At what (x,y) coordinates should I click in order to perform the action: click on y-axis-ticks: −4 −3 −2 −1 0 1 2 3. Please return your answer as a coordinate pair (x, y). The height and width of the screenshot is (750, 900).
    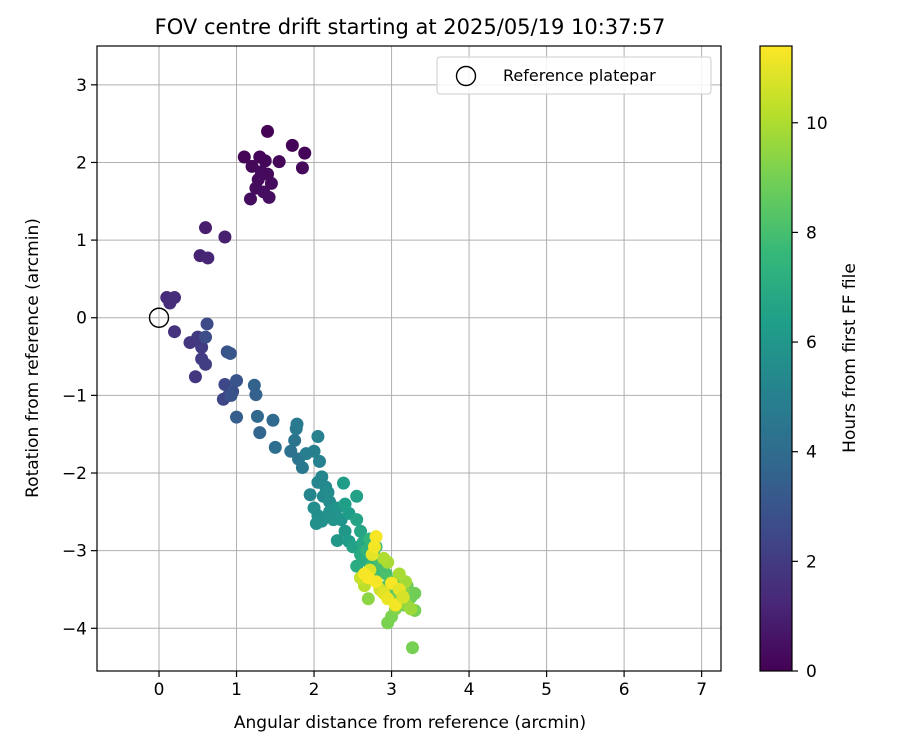
    Looking at the image, I should click on (79, 357).